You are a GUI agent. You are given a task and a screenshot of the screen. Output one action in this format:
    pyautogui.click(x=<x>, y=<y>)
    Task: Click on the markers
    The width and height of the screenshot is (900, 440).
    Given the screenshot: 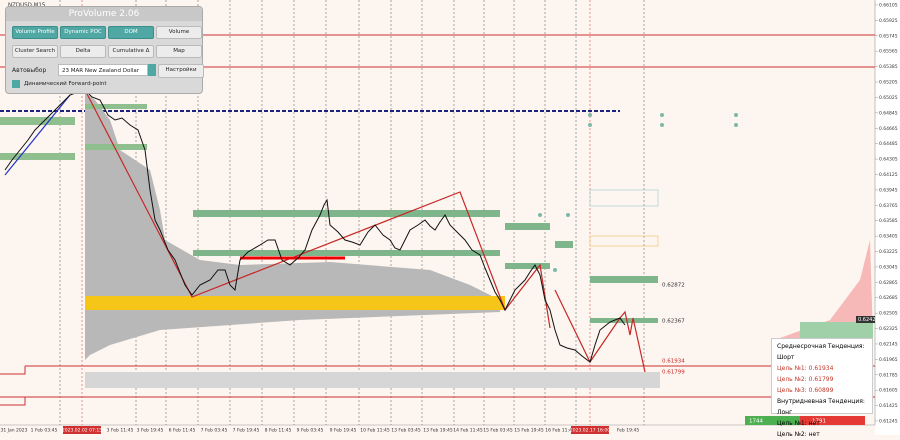 What is the action you would take?
    pyautogui.click(x=638, y=192)
    